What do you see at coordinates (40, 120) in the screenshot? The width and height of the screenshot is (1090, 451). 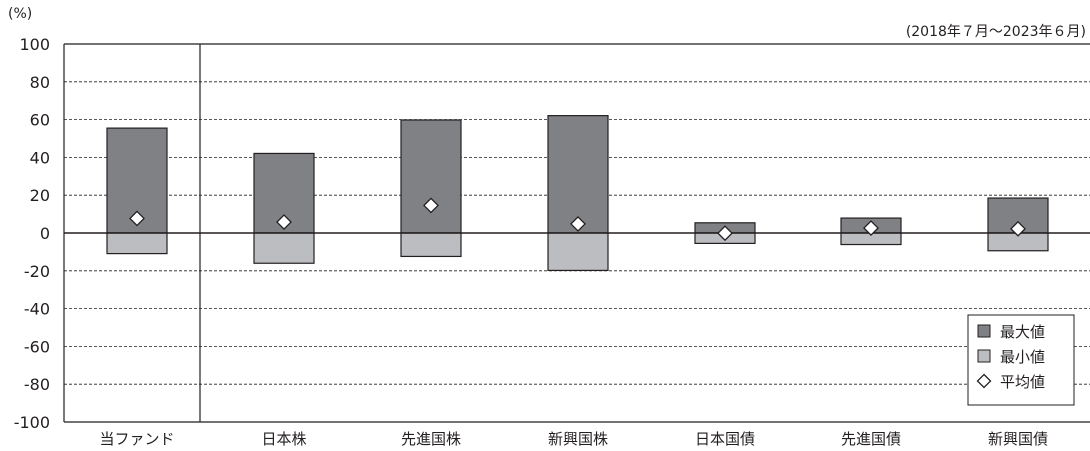 I see `y-tick-label: 60` at bounding box center [40, 120].